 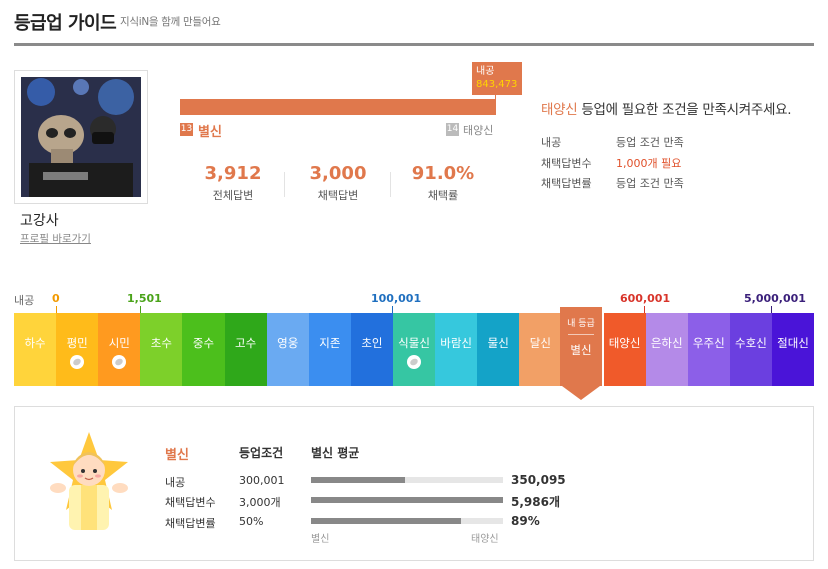 I want to click on grade-cell: 영웅, so click(x=287, y=349).